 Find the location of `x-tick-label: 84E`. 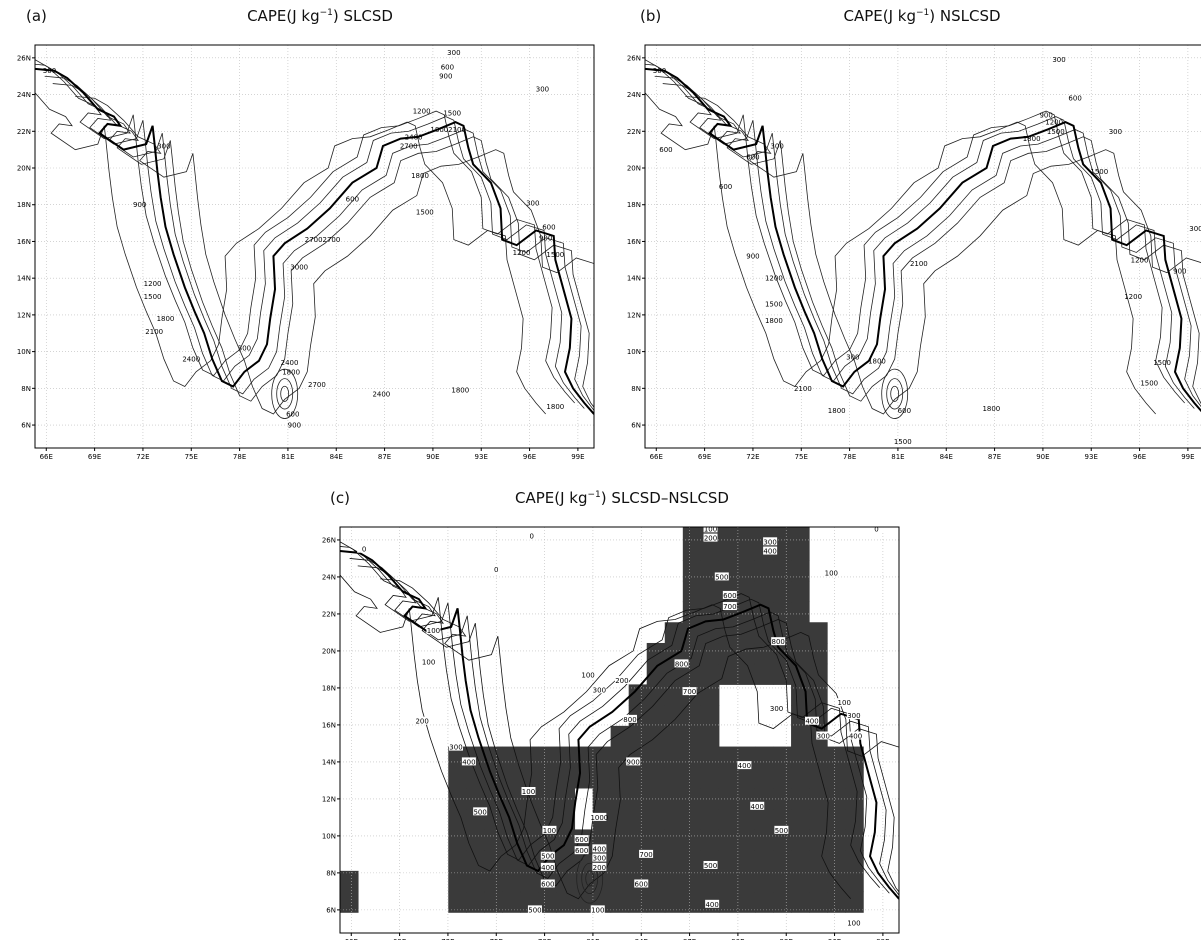

x-tick-label: 84E is located at coordinates (946, 457).